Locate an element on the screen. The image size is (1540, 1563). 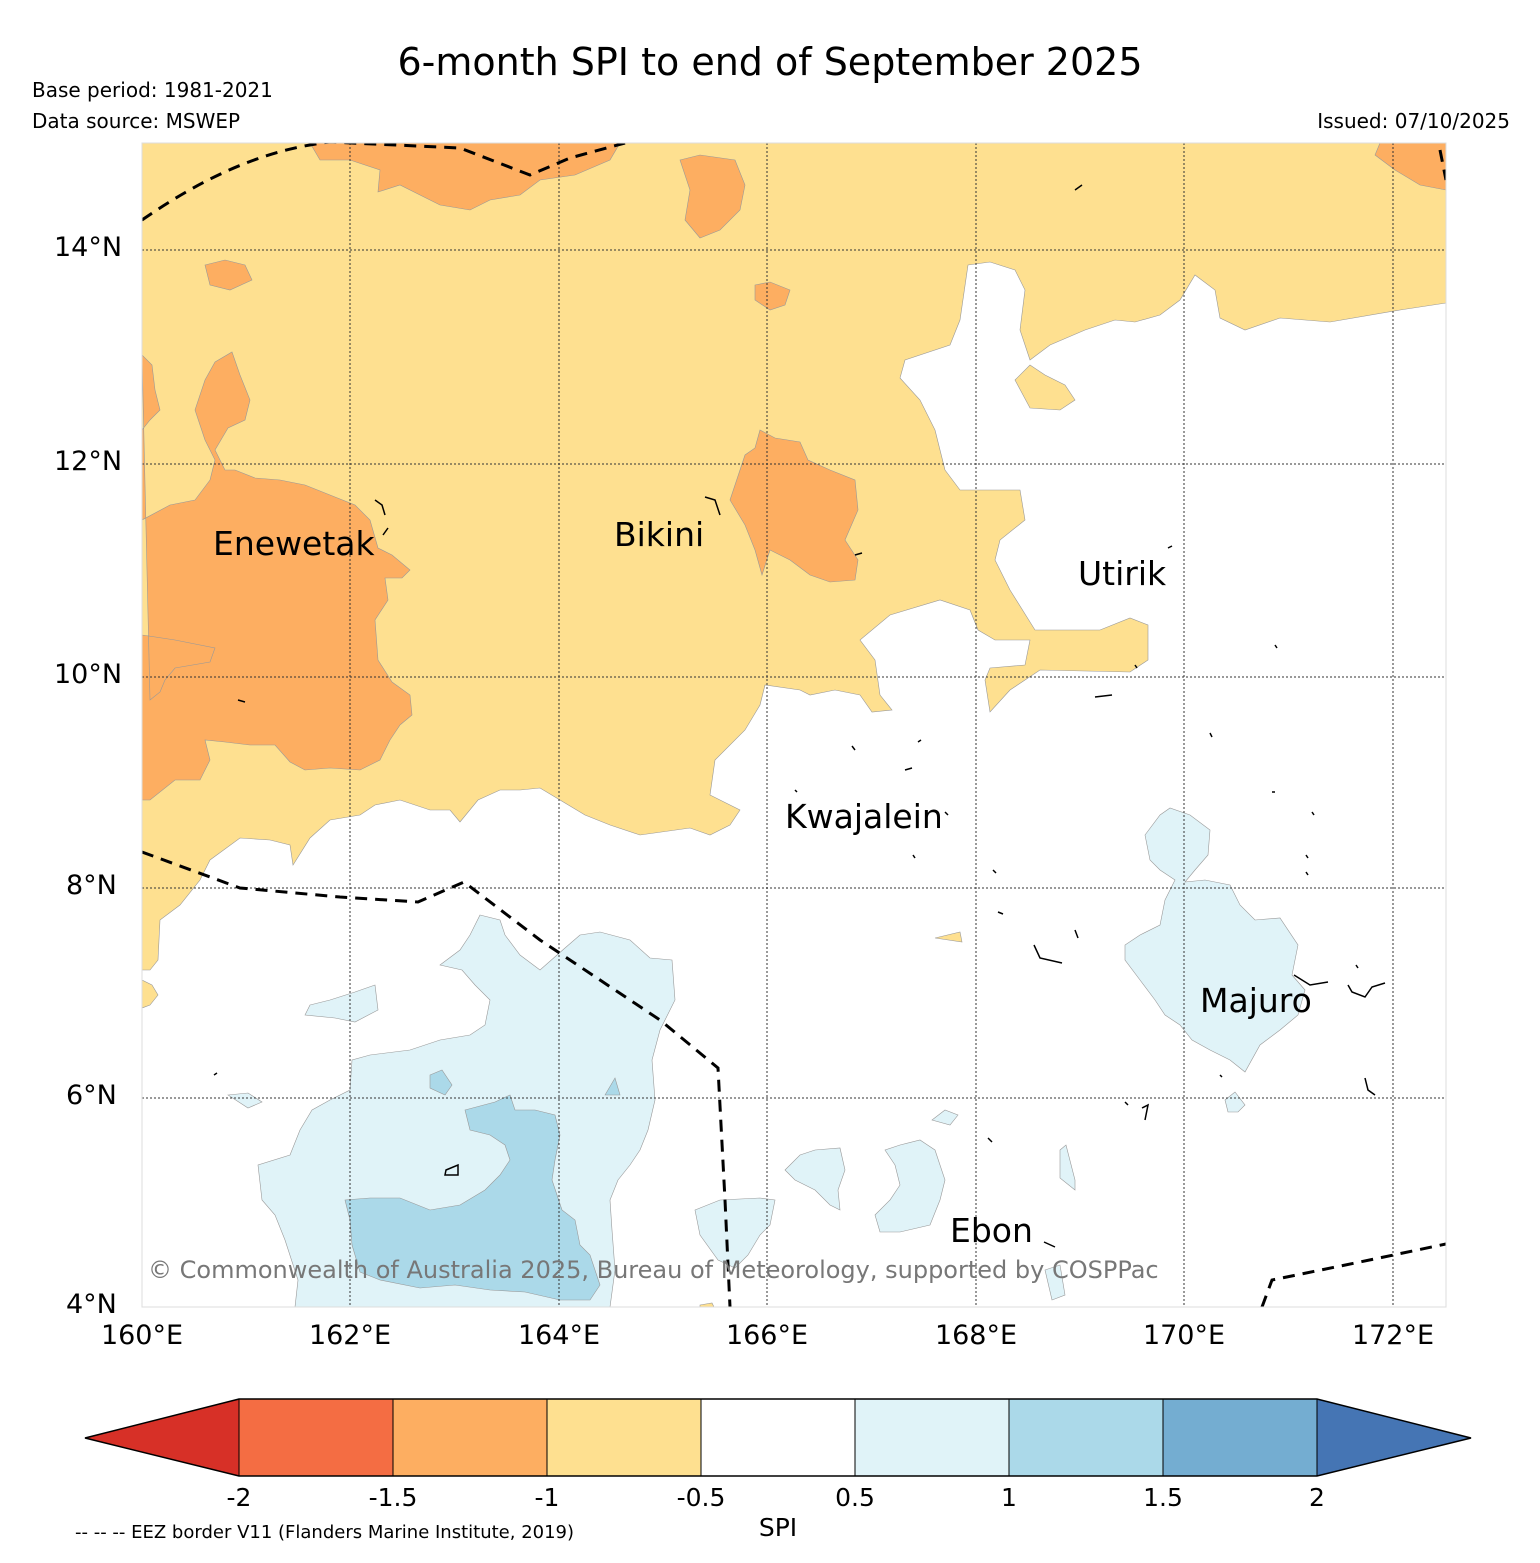
colorbar-tick: -1.5 is located at coordinates (393, 1497).